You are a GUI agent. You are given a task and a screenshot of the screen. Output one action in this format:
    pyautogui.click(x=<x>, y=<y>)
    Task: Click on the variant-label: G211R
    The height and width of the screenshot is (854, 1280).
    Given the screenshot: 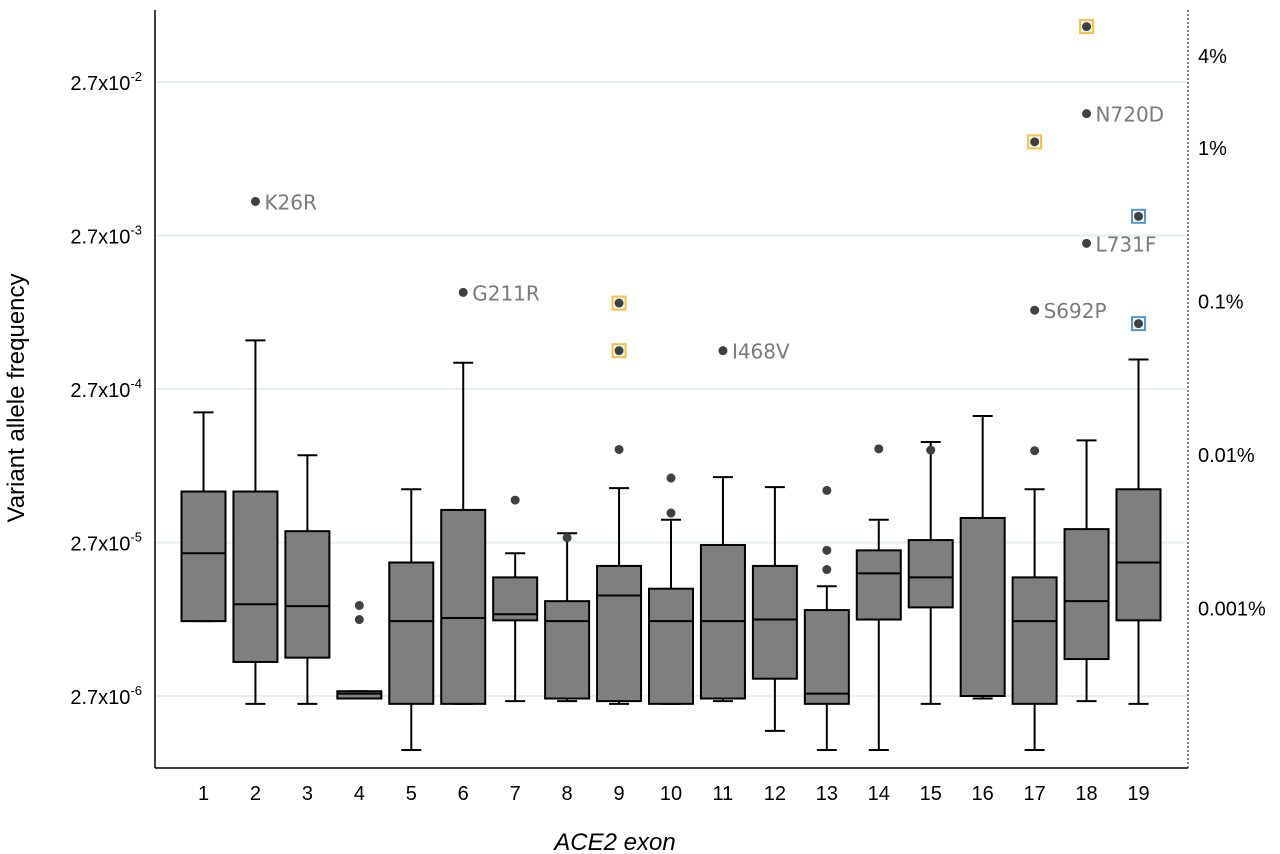 What is the action you would take?
    pyautogui.click(x=506, y=293)
    